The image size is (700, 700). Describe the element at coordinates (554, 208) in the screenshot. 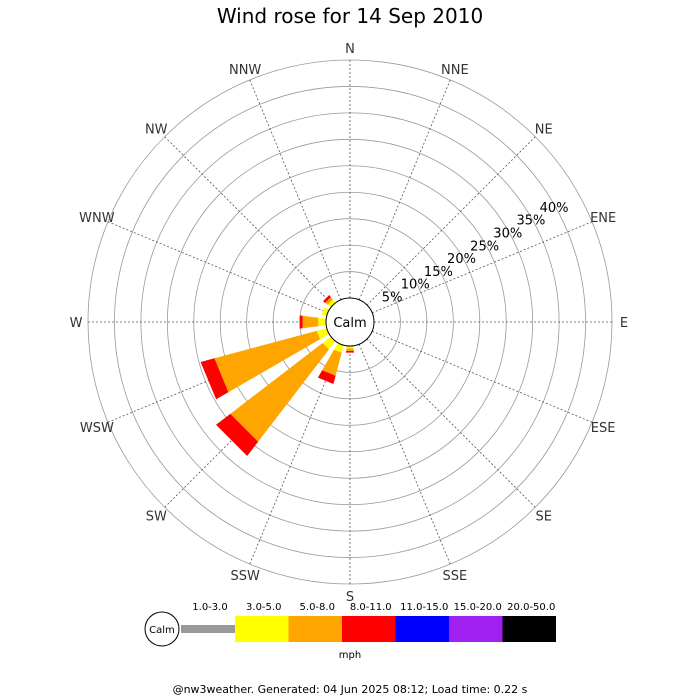

I see `ring-label: 40%` at that location.